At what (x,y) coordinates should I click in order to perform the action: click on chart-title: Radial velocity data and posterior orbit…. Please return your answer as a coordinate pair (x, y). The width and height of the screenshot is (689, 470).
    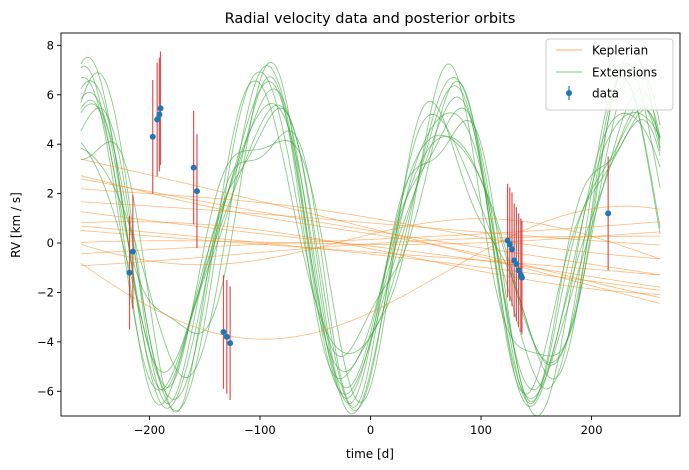
    Looking at the image, I should click on (370, 19).